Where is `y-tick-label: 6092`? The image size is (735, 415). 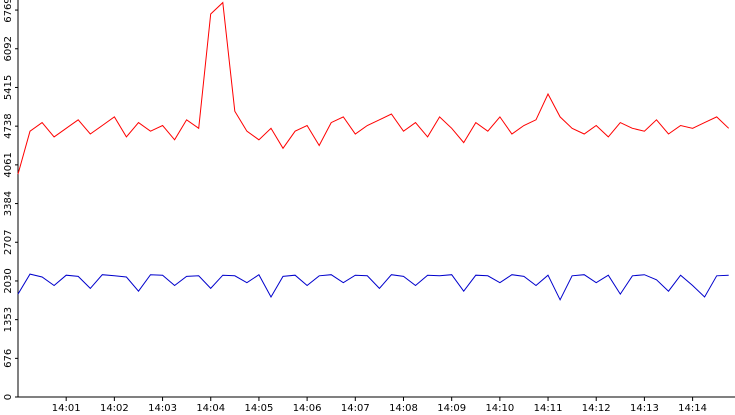 y-tick-label: 6092 is located at coordinates (8, 48).